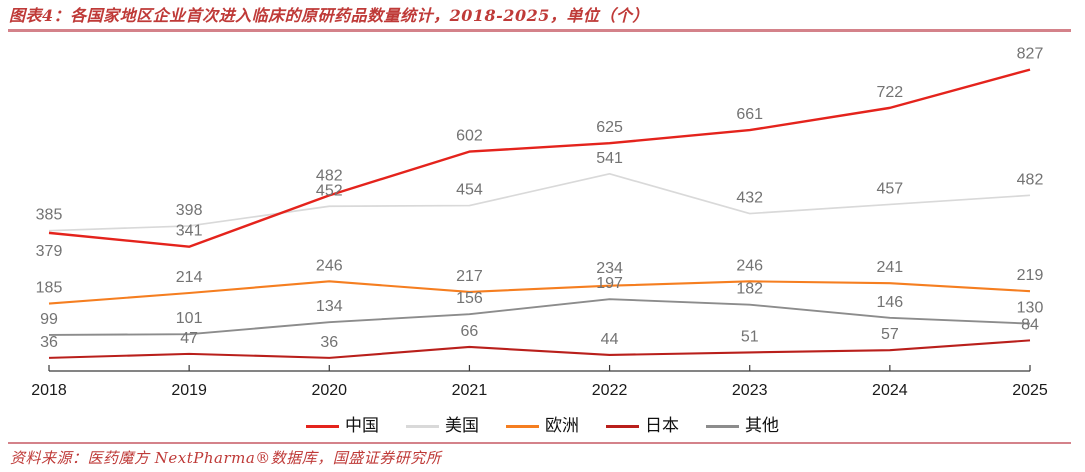 Image resolution: width=1085 pixels, height=472 pixels. Describe the element at coordinates (609, 127) in the screenshot. I see `data-label-china: 625` at that location.